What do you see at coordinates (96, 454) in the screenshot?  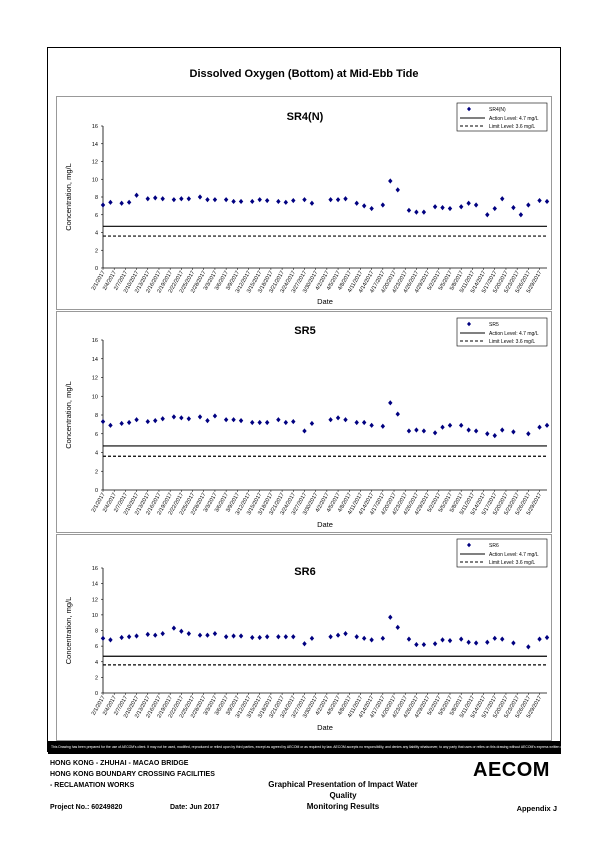 I see `y-tick-label: 4` at bounding box center [96, 454].